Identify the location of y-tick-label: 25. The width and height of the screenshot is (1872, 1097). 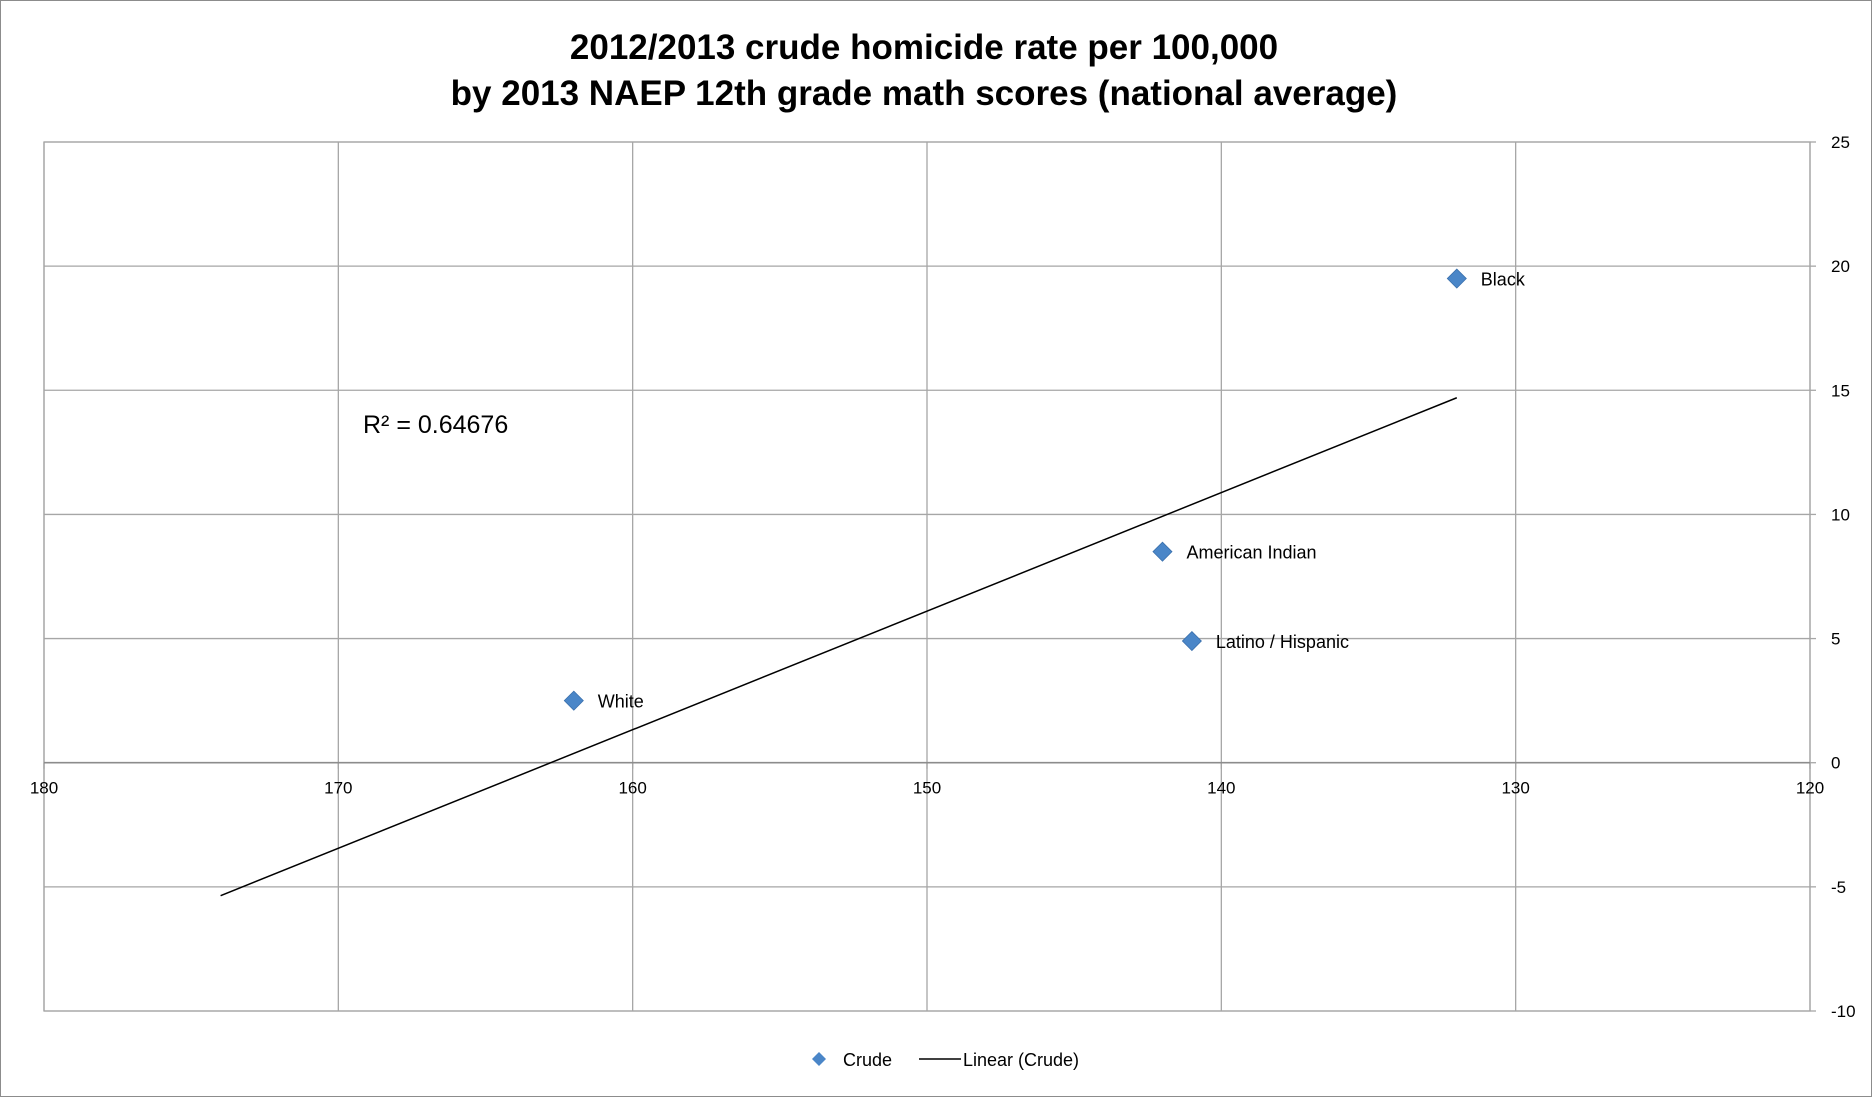
(1840, 142).